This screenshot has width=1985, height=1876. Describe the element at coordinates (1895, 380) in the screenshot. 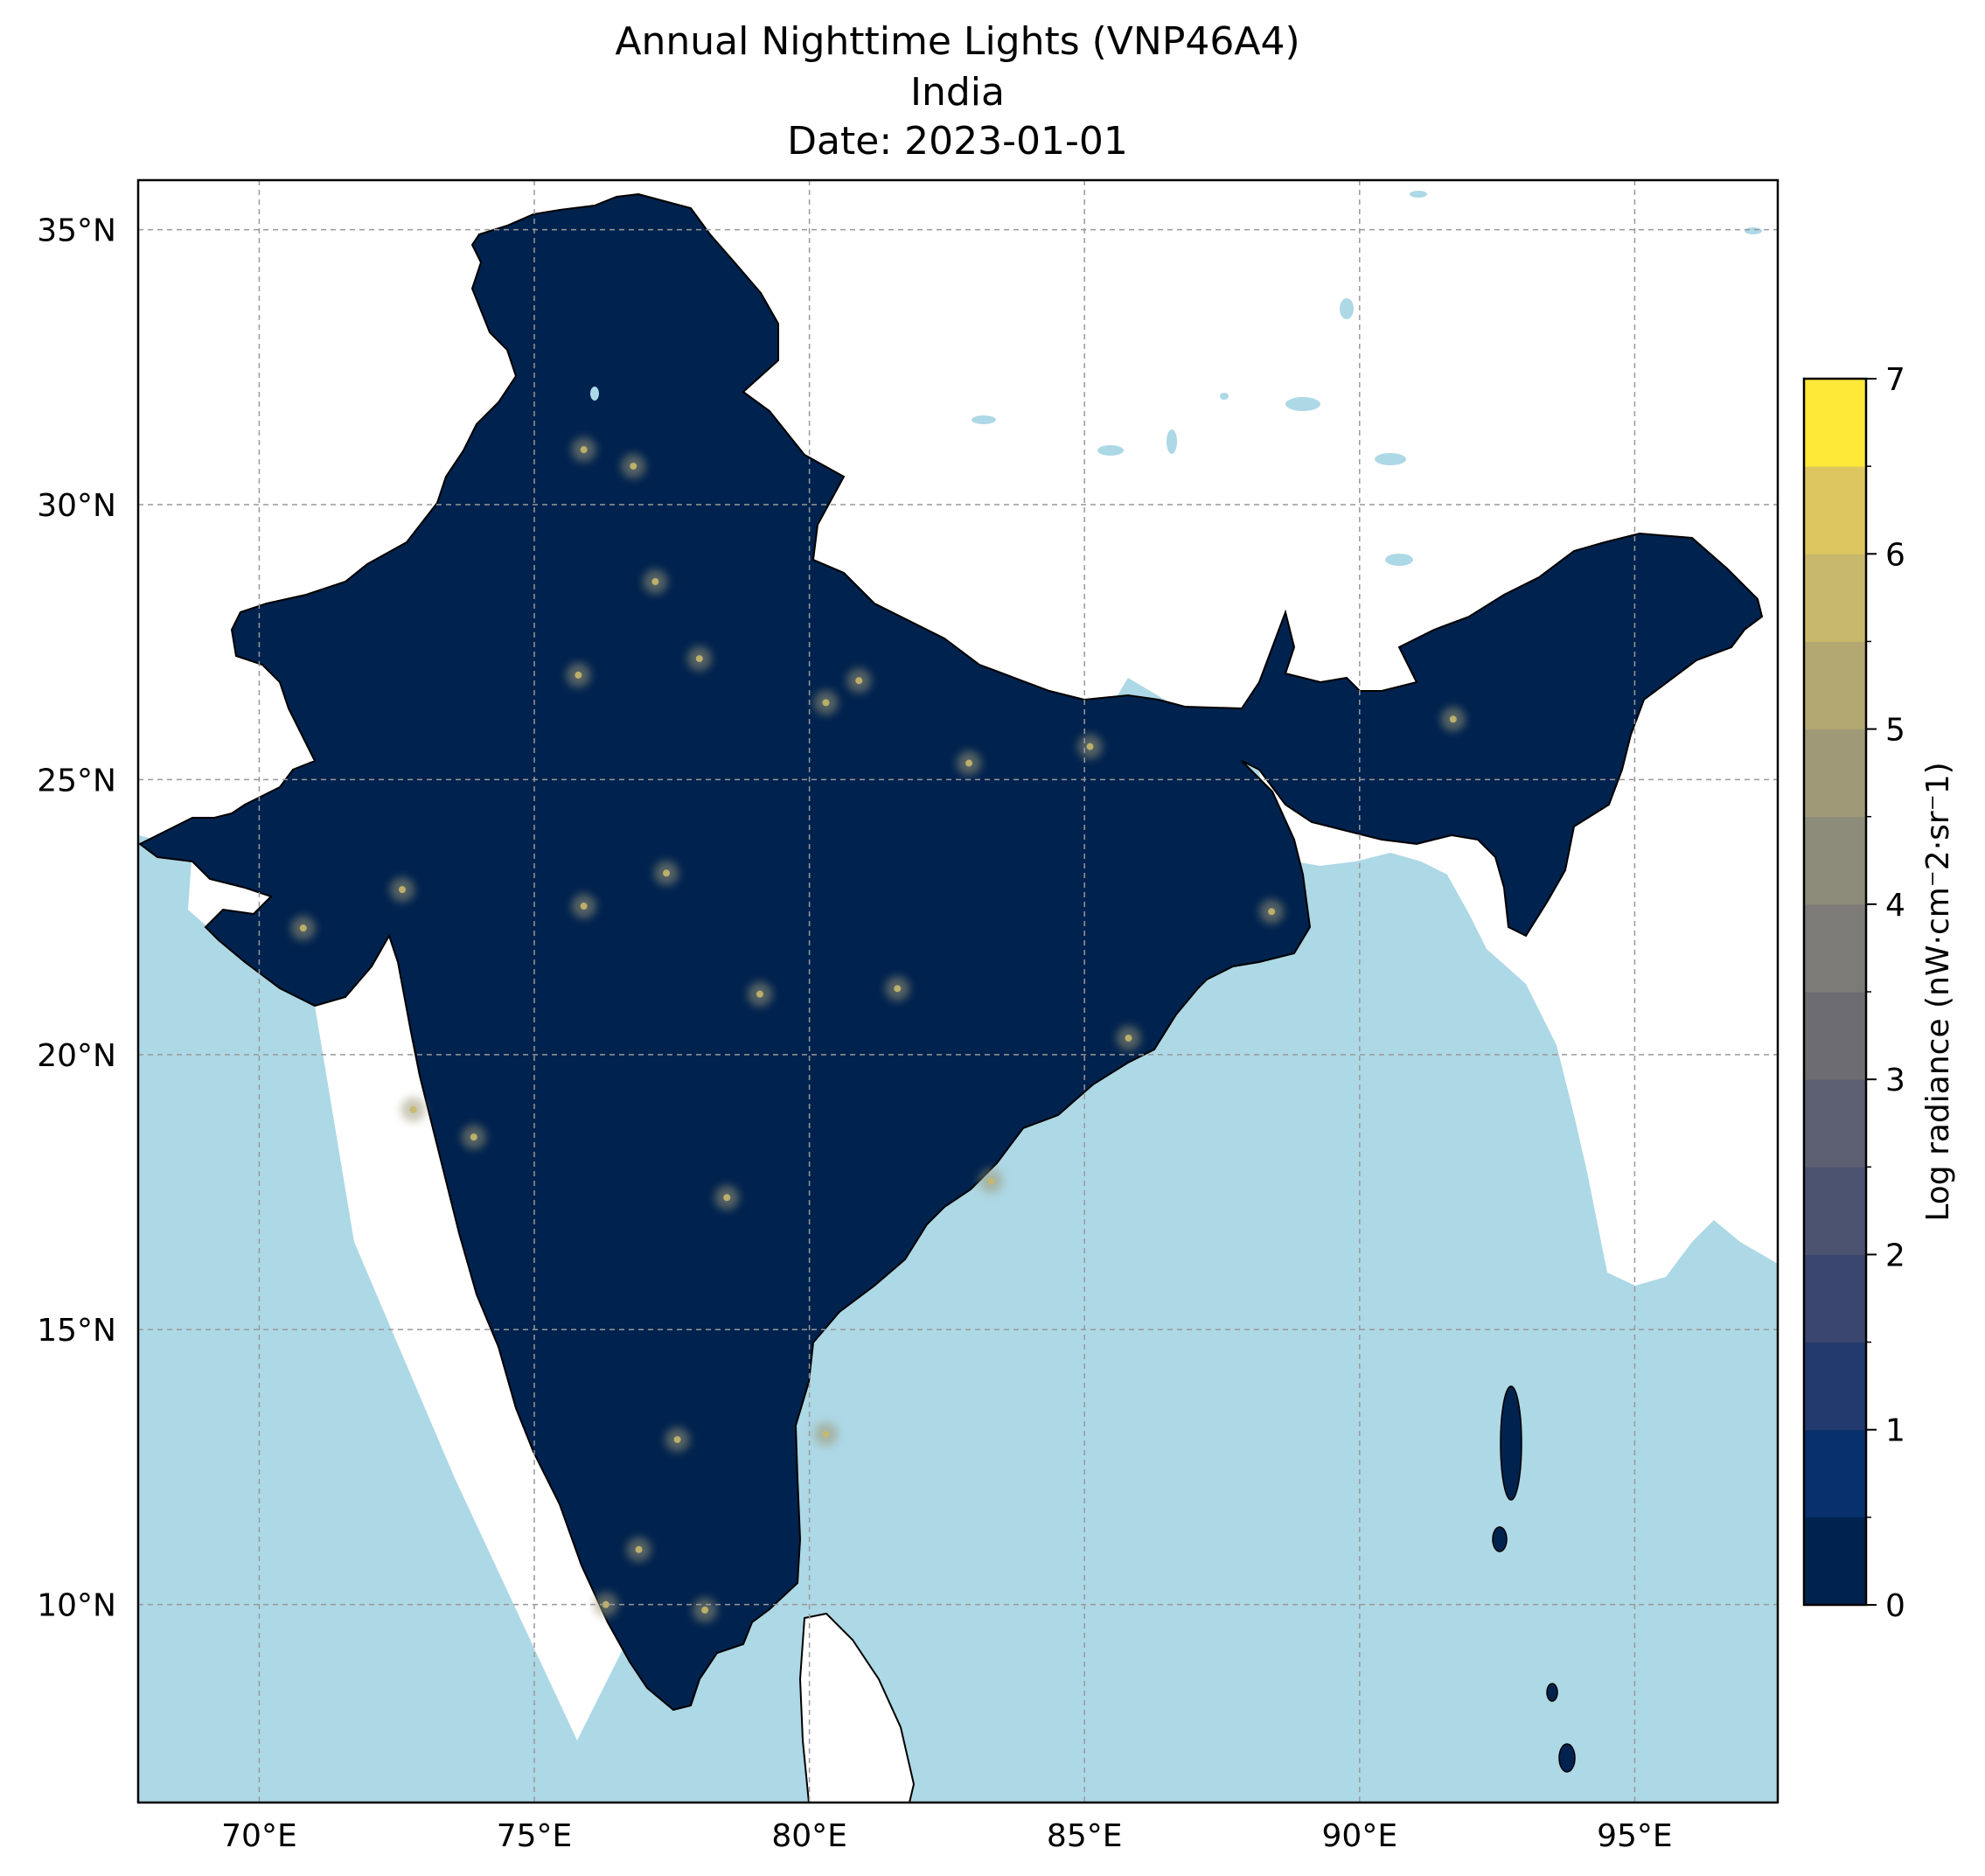

I see `colorbar-tick-label: 7` at that location.